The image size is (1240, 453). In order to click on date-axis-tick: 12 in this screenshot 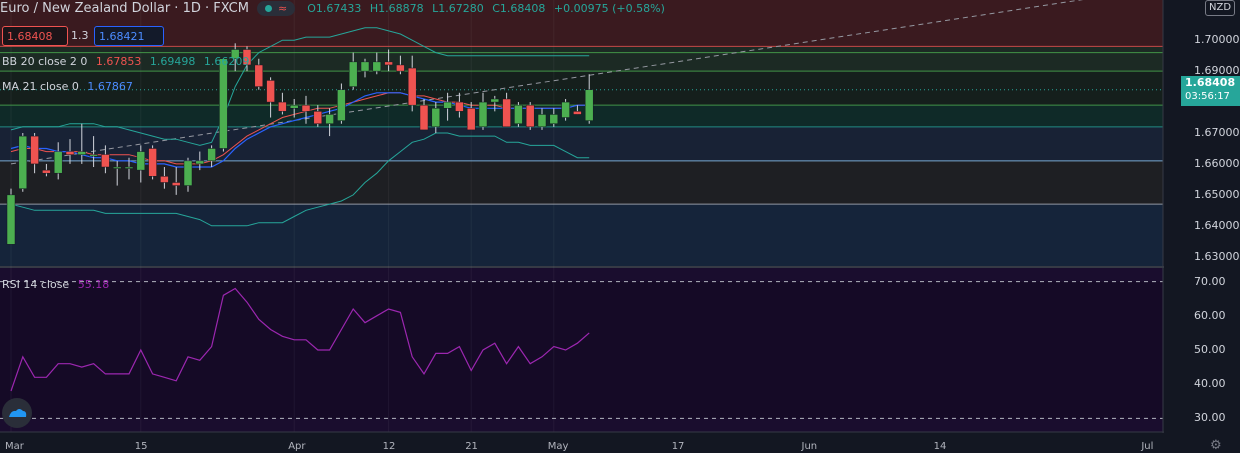, I will do `click(389, 446)`.